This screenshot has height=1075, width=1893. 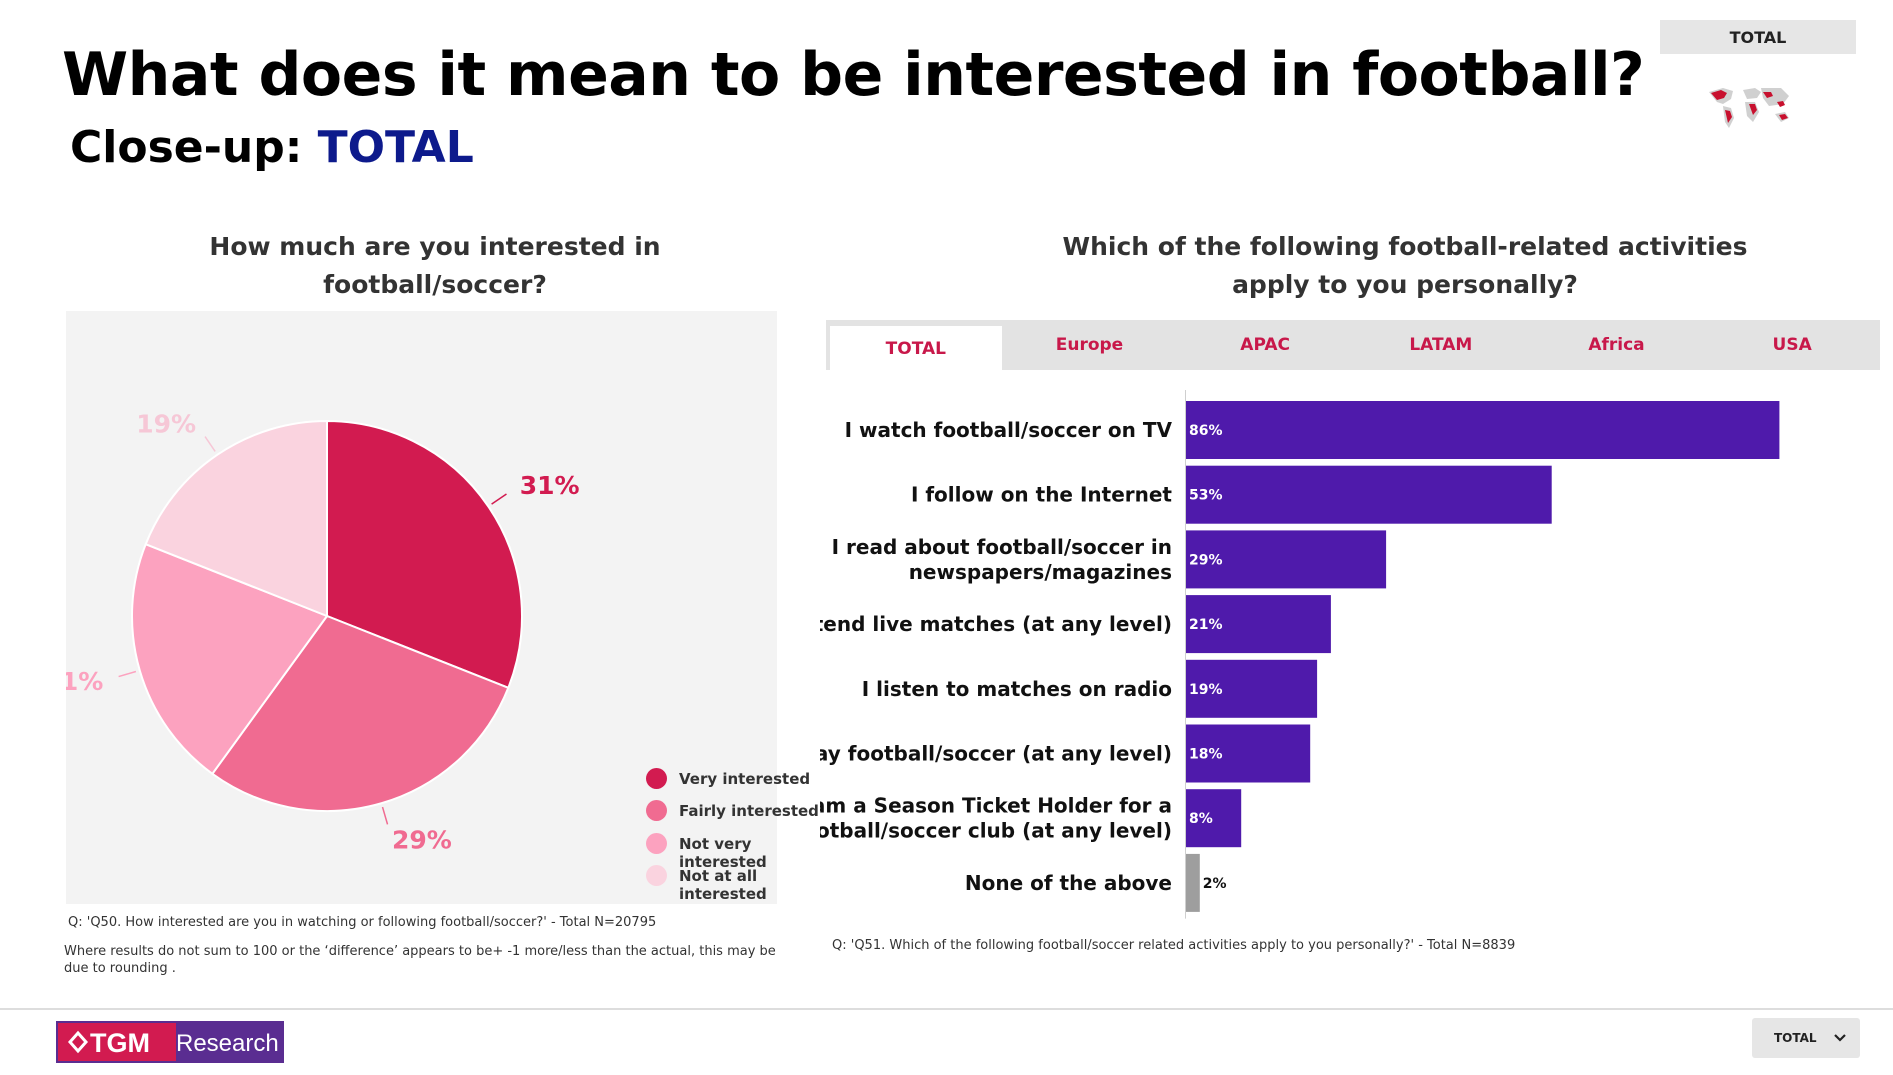 What do you see at coordinates (1483, 430) in the screenshot?
I see `bar-i-watch-football-soccer-on-tv` at bounding box center [1483, 430].